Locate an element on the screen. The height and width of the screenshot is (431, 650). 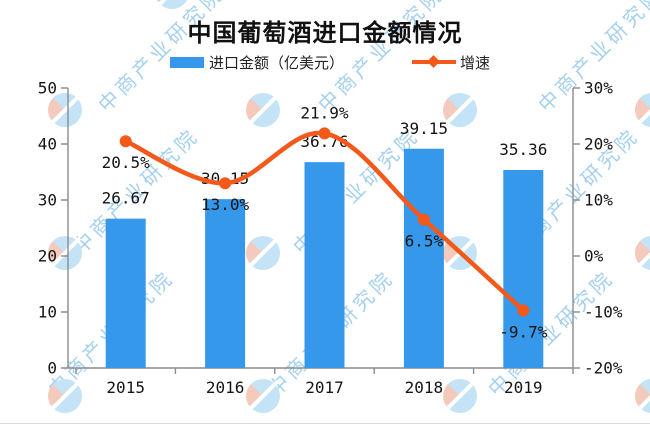
x-axis-label-2019: 2019 is located at coordinates (523, 387).